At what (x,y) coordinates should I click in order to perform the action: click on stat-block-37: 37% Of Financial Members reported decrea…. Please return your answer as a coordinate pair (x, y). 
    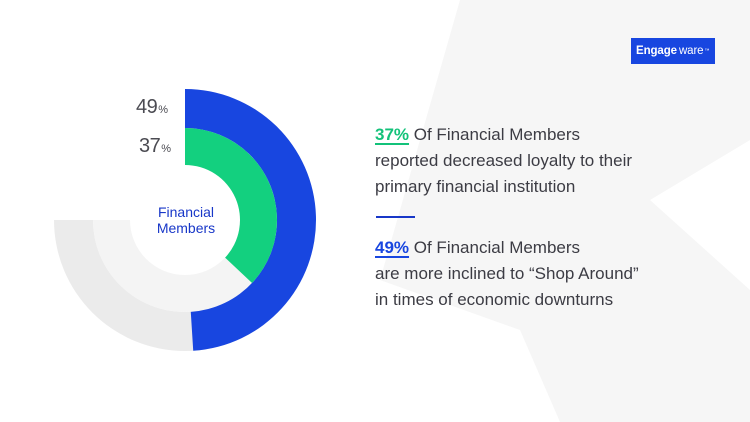
    Looking at the image, I should click on (503, 161).